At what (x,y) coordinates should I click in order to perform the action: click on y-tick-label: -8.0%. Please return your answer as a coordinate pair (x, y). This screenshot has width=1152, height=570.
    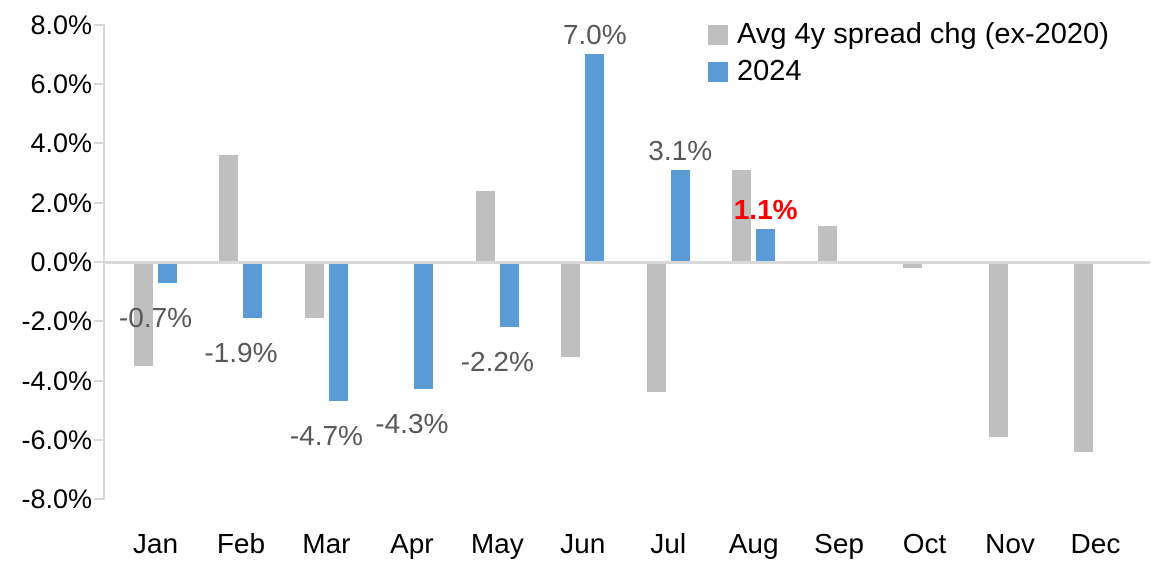
    Looking at the image, I should click on (56, 499).